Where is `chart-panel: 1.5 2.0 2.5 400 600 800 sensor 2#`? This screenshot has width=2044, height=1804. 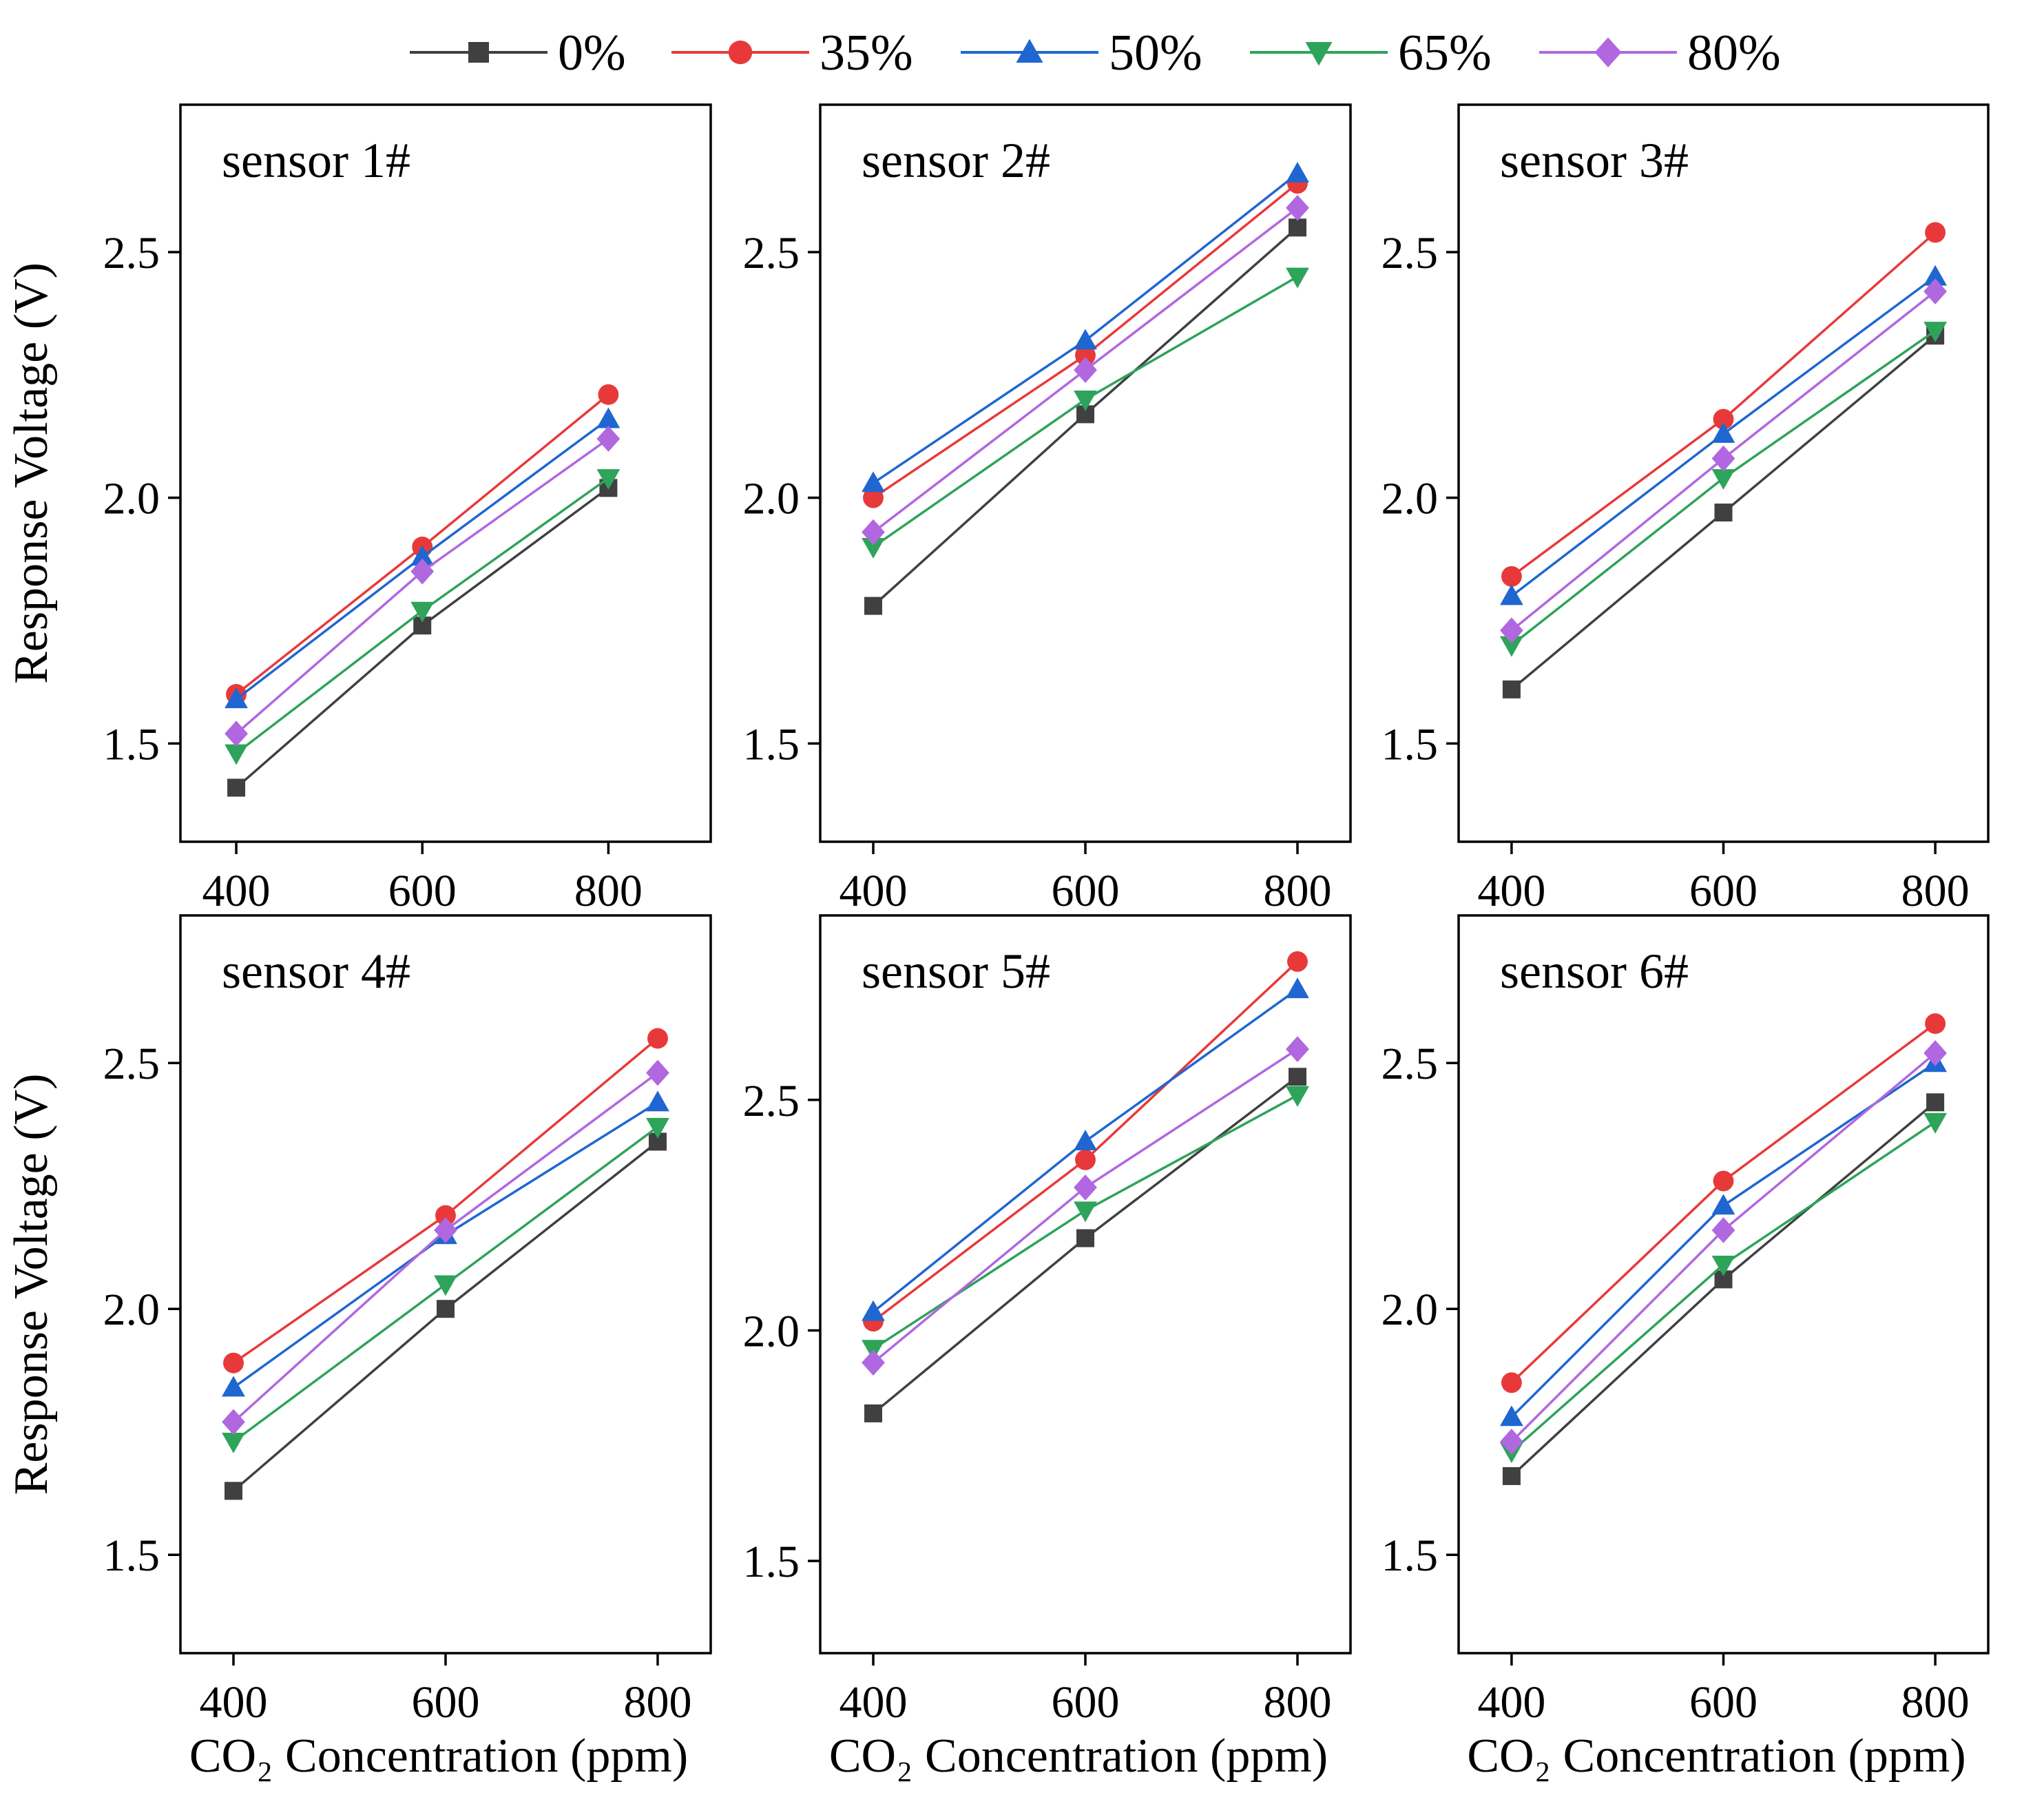
chart-panel: 1.5 2.0 2.5 400 600 800 sensor 2# is located at coordinates (1047, 509).